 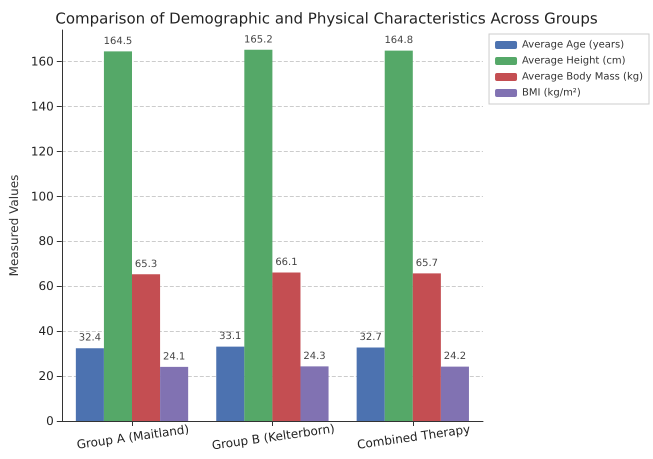 I want to click on data-label: 164.5, so click(x=118, y=41).